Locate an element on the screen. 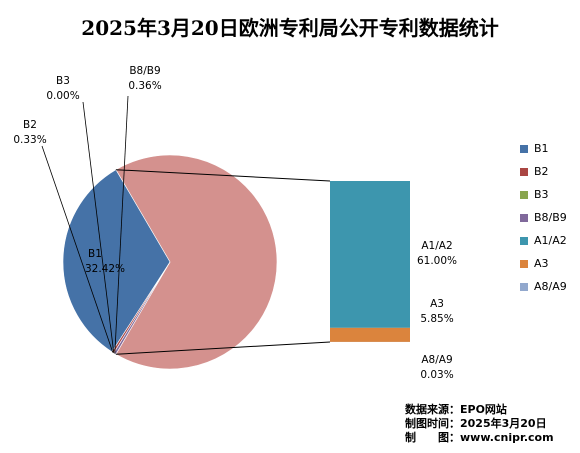  data-label-name: A3 is located at coordinates (437, 304).